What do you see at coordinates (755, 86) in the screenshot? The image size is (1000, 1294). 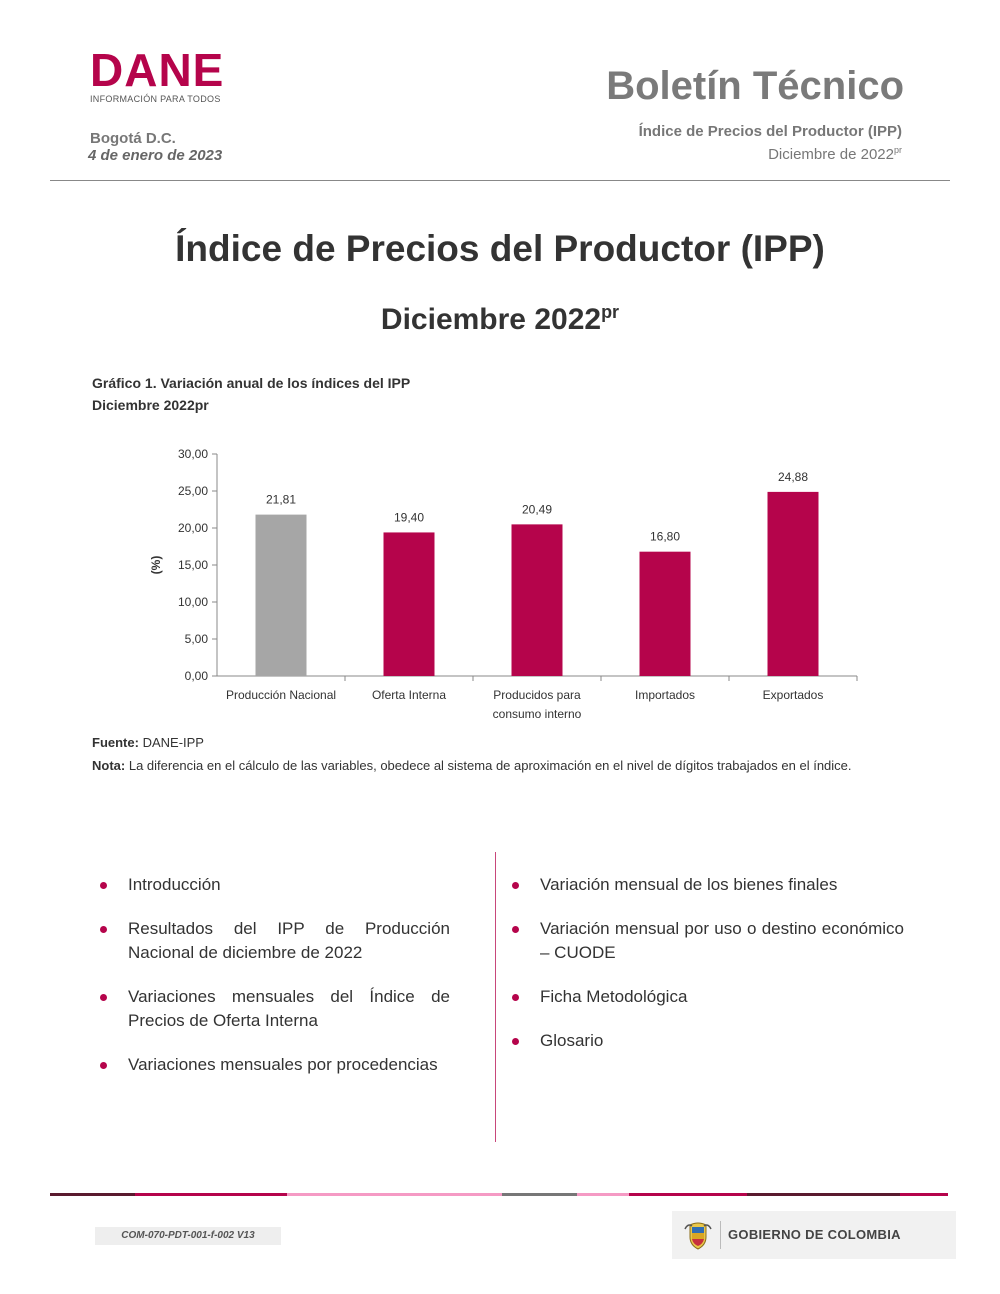 I see `bulletin-title: Boletín Técnico` at bounding box center [755, 86].